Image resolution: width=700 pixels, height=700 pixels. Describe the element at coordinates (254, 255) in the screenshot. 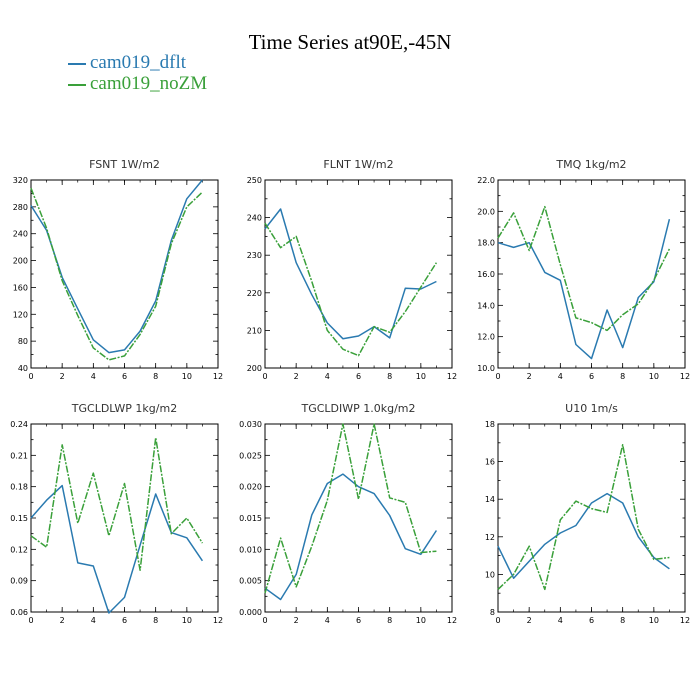

I see `y-tick-label: 230` at that location.